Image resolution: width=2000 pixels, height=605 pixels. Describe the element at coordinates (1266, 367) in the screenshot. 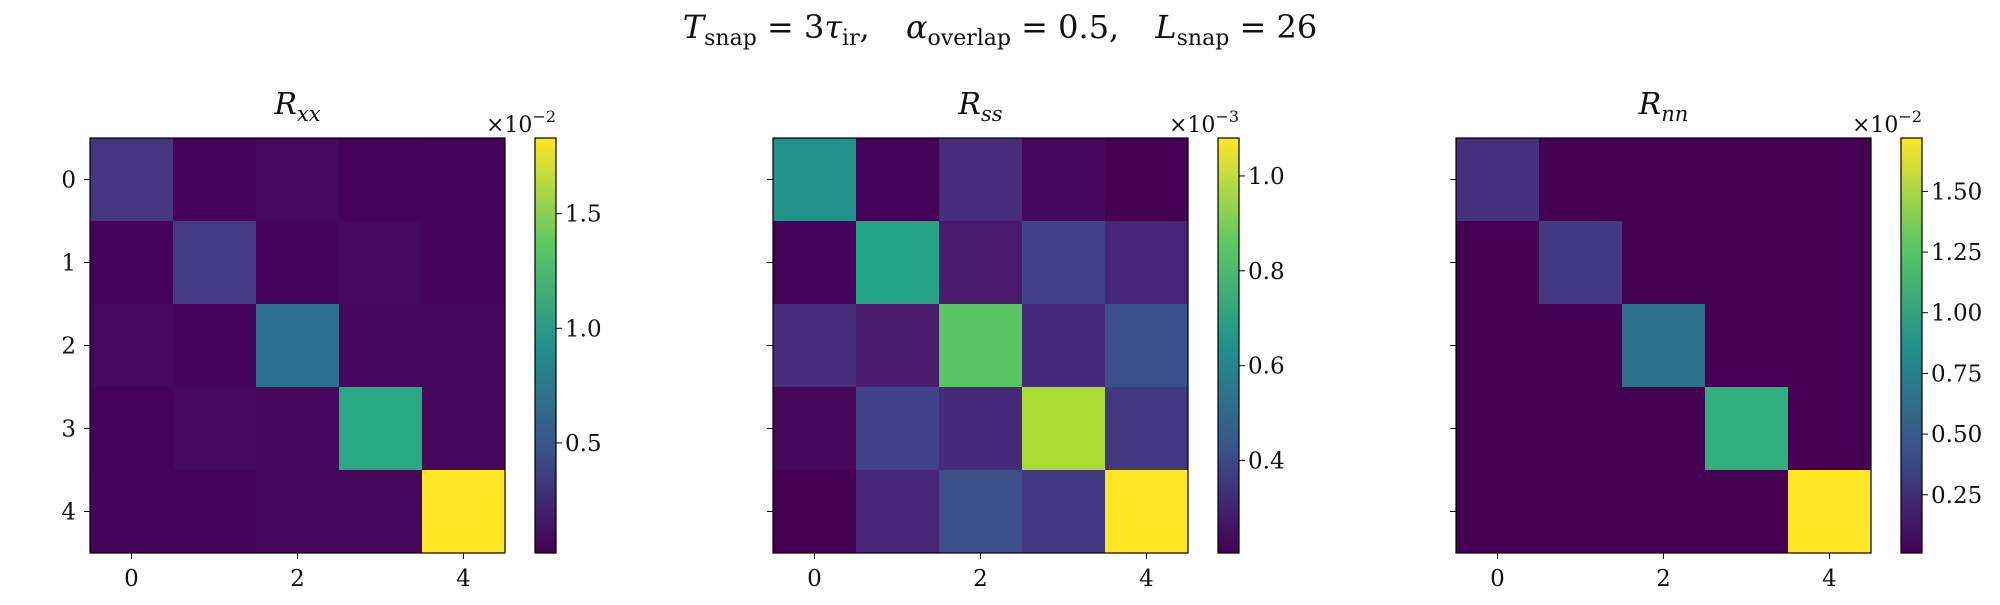

I see `colorbar-tick-label: 0.6` at that location.